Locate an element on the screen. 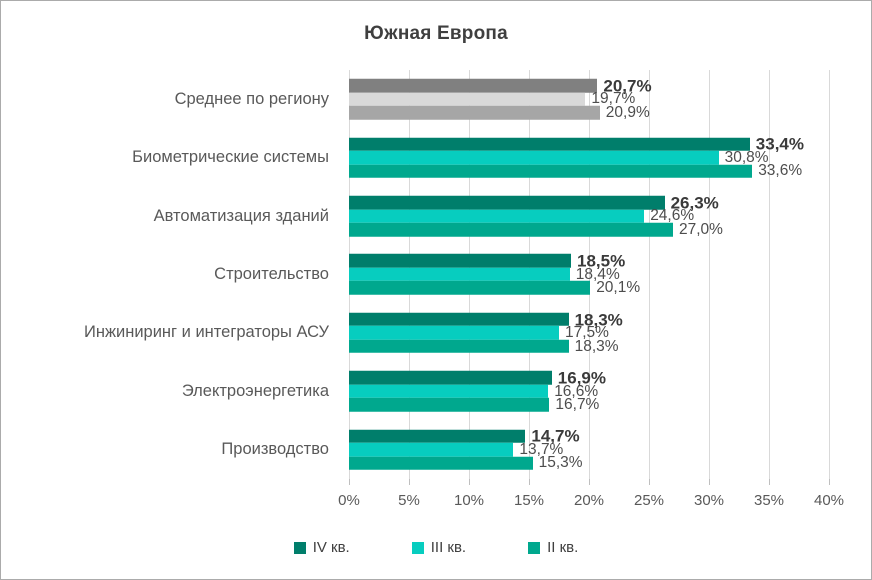 The image size is (872, 580). x-tick-label: 15% is located at coordinates (529, 500).